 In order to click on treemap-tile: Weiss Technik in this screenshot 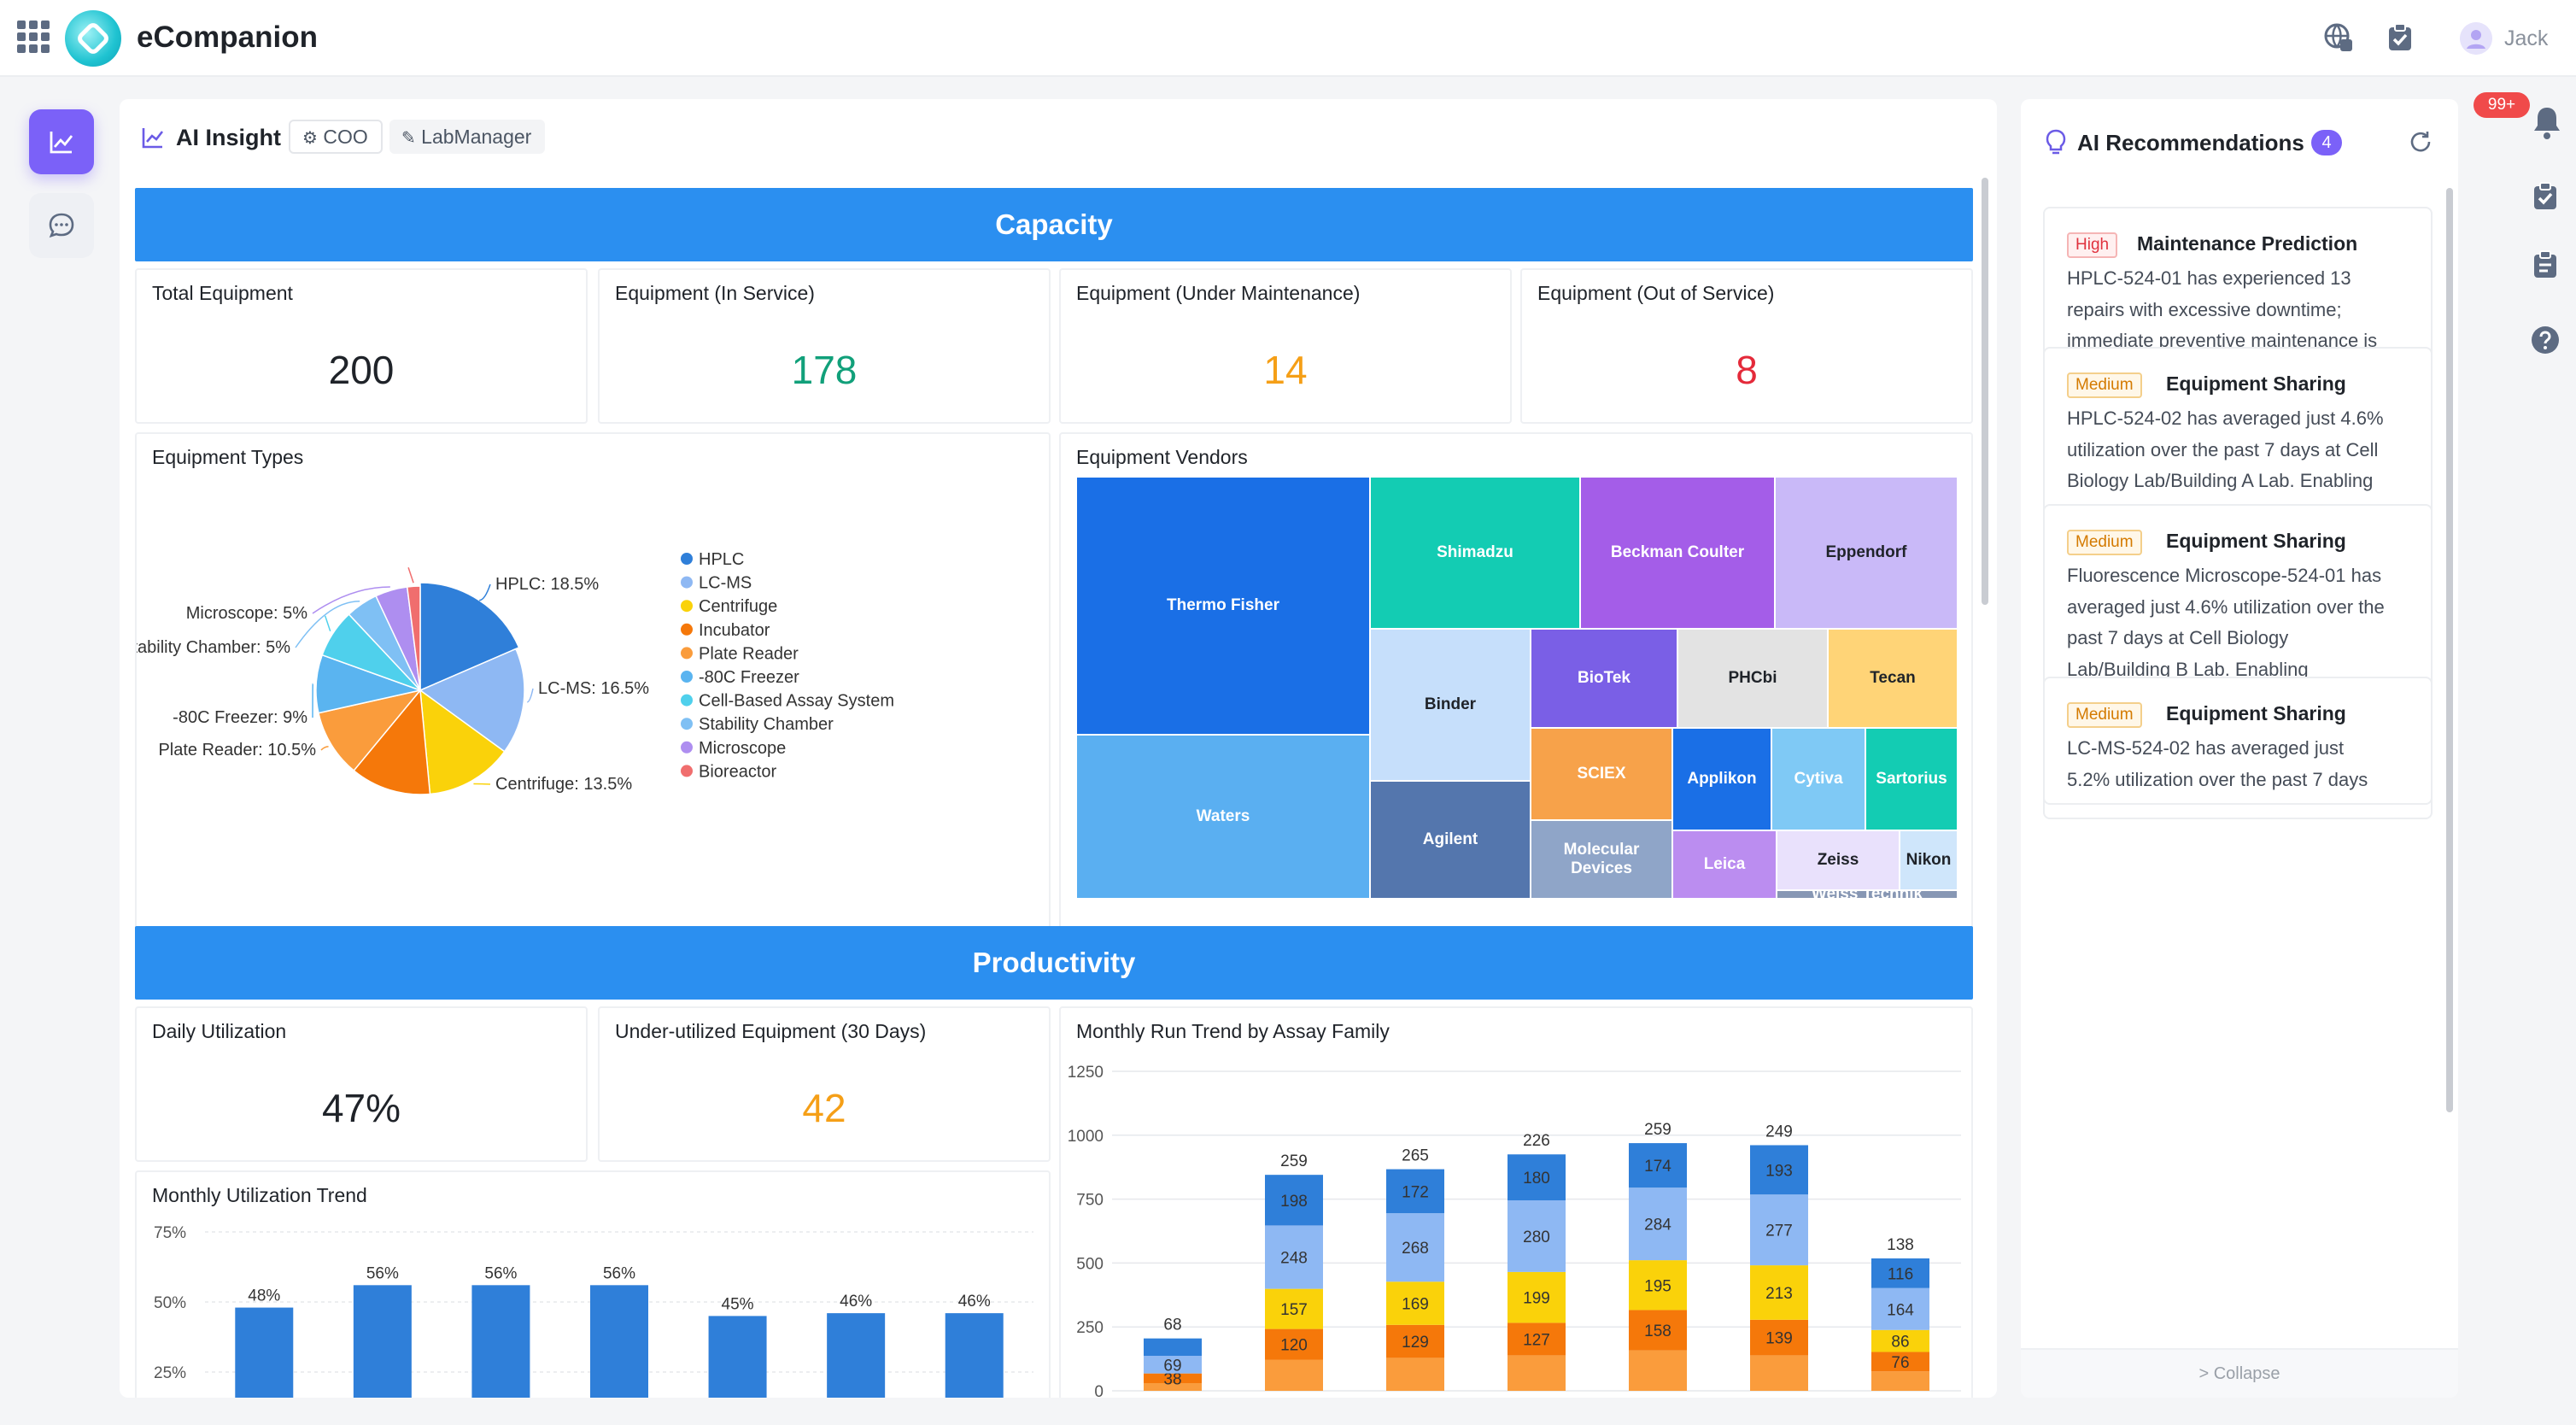, I will do `click(1867, 894)`.